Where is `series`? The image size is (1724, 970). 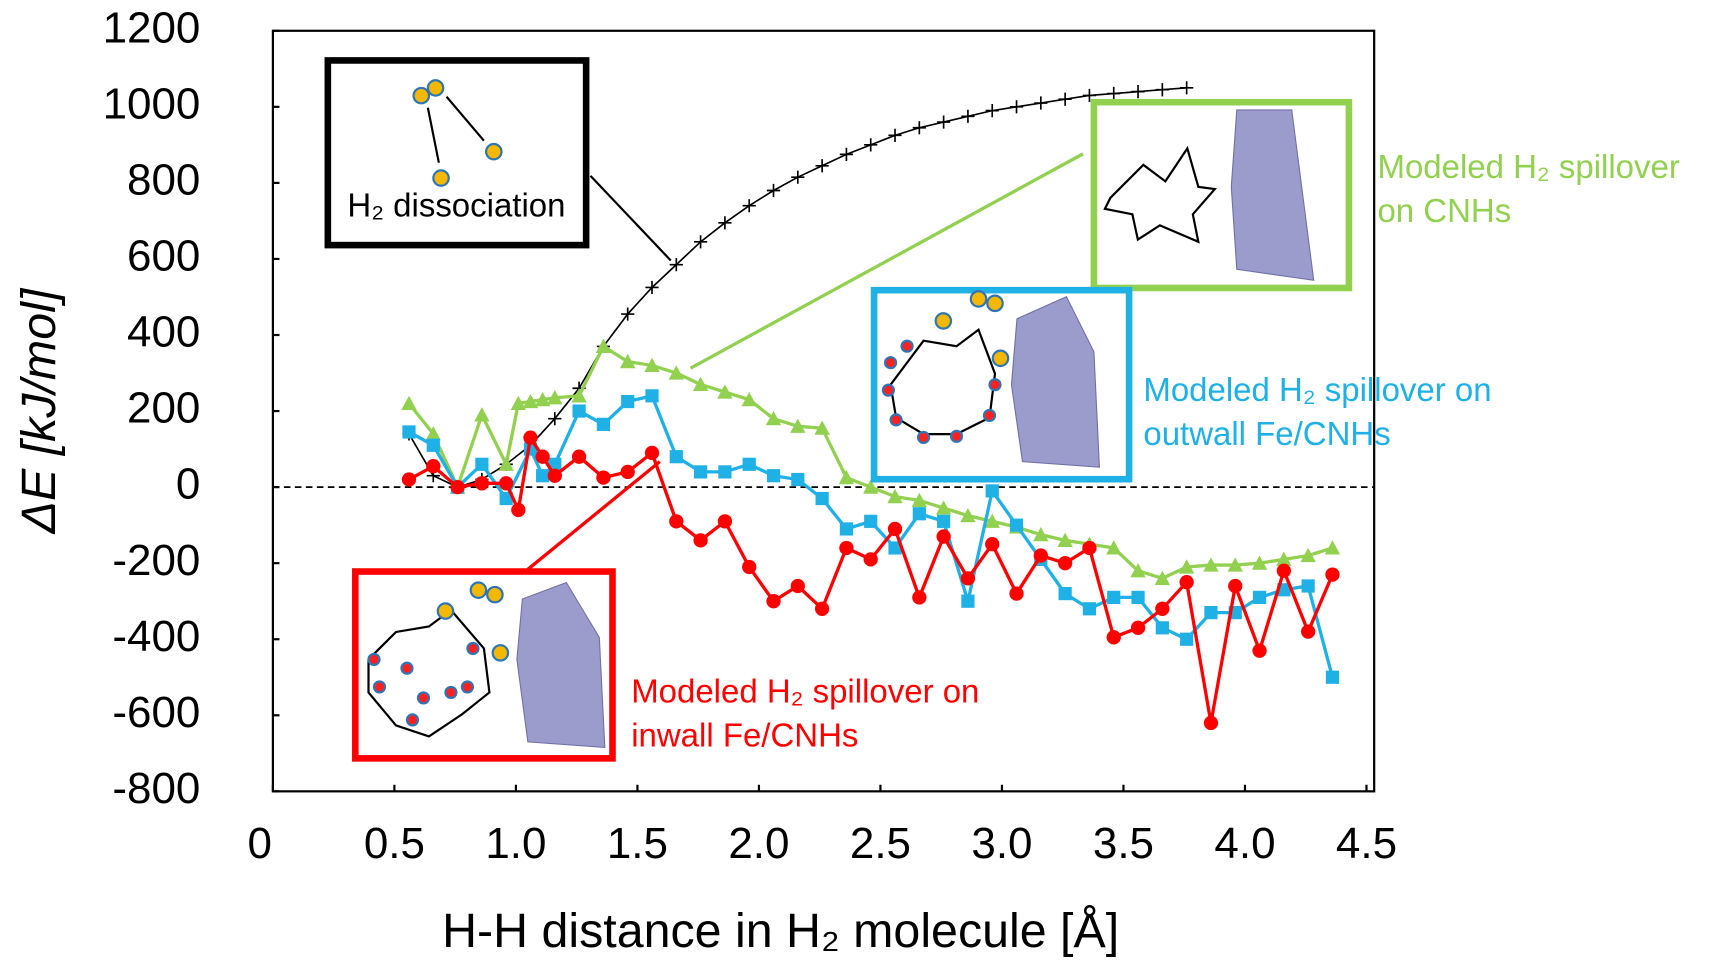
series is located at coordinates (871, 461).